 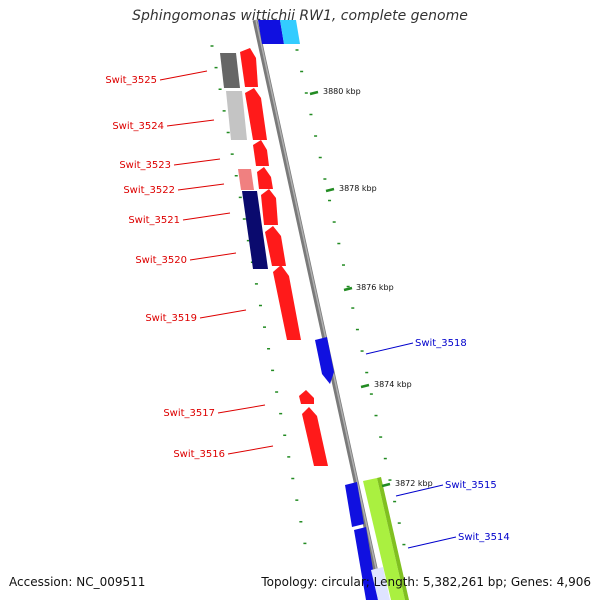 I want to click on gene-block-dark-grey, so click(x=230, y=70).